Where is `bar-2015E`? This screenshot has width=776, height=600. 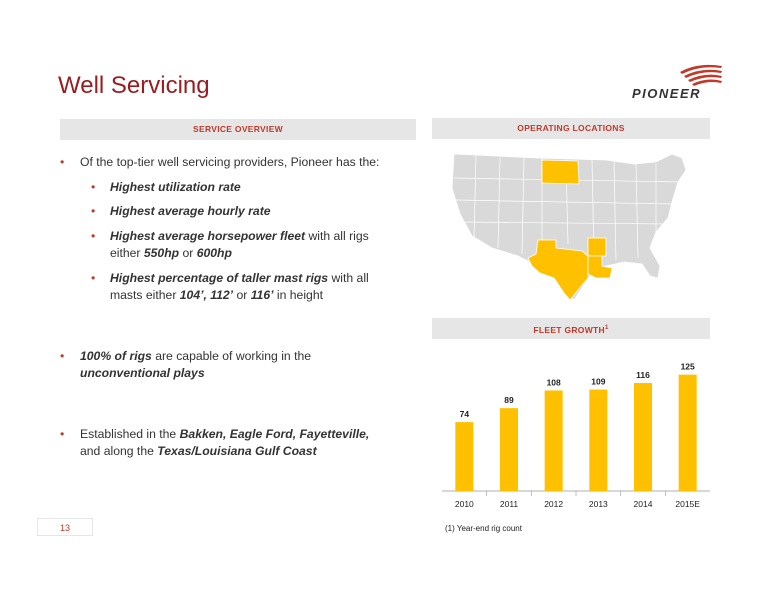
bar-2015E is located at coordinates (687, 432).